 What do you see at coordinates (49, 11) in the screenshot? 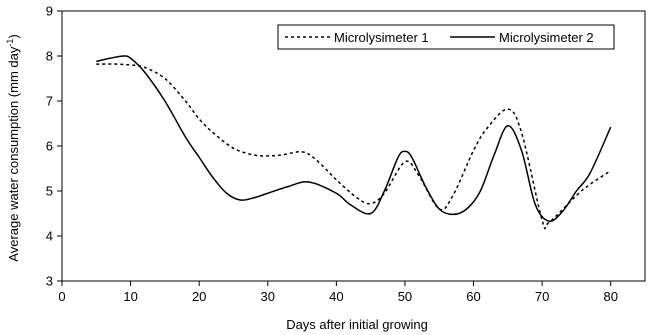
I see `y-tick-label: 9` at bounding box center [49, 11].